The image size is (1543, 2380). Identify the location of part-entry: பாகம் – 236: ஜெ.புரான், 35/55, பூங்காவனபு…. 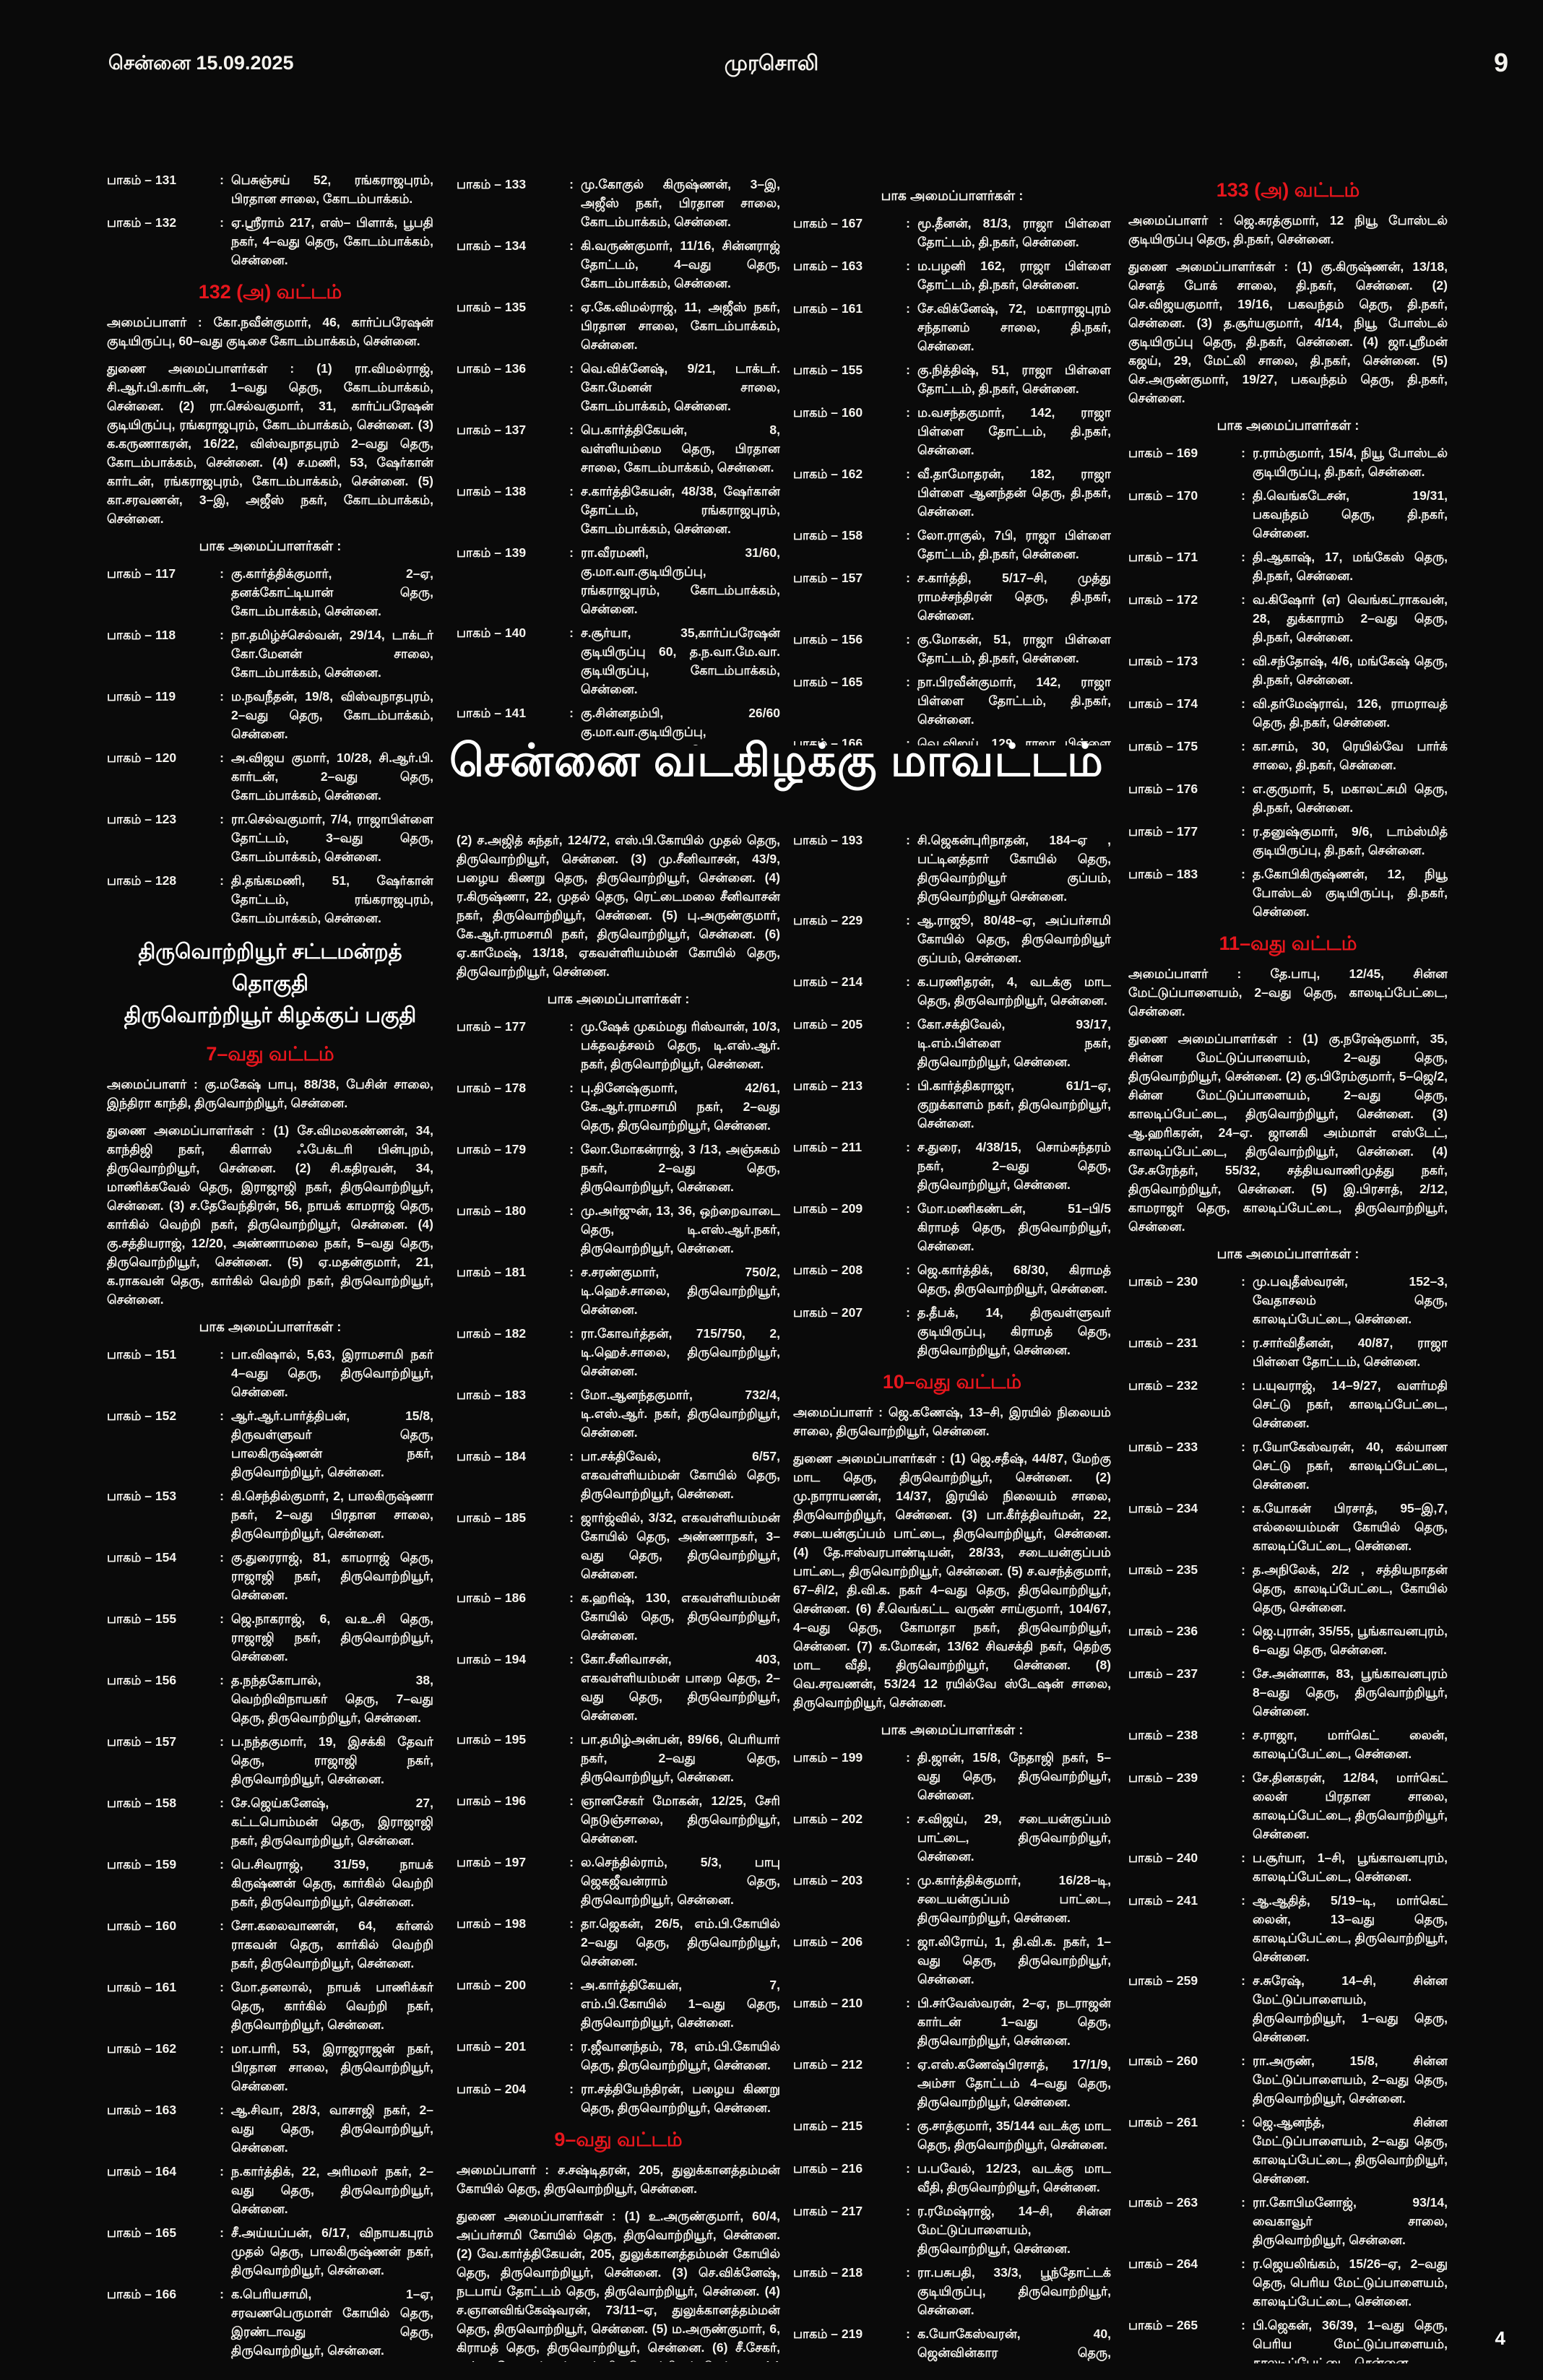
(1288, 1640).